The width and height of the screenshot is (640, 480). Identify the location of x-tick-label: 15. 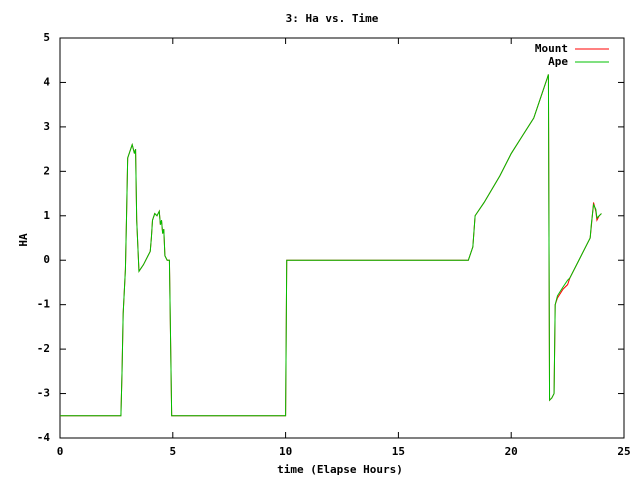
(398, 451).